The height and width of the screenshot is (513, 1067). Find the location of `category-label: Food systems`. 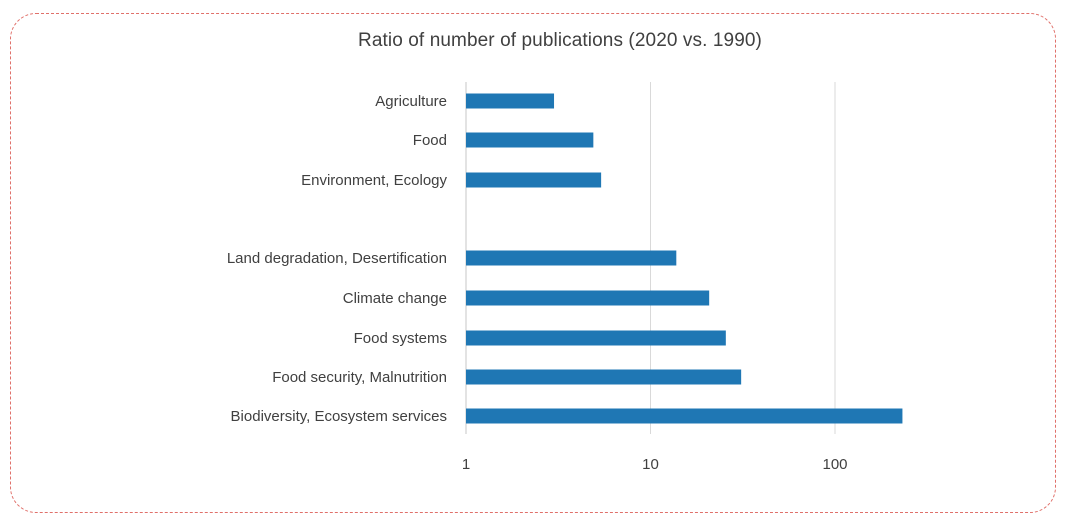

category-label: Food systems is located at coordinates (400, 338).